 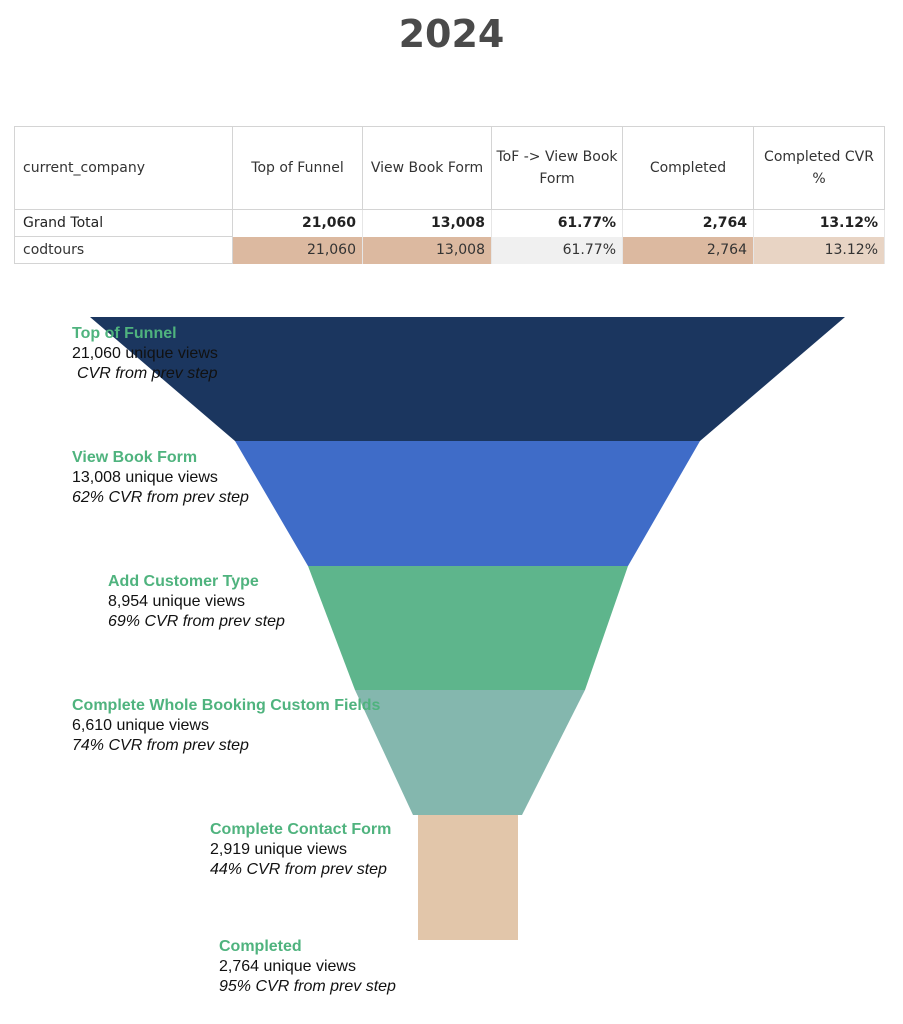 What do you see at coordinates (260, 946) in the screenshot?
I see `stage-name: Completed` at bounding box center [260, 946].